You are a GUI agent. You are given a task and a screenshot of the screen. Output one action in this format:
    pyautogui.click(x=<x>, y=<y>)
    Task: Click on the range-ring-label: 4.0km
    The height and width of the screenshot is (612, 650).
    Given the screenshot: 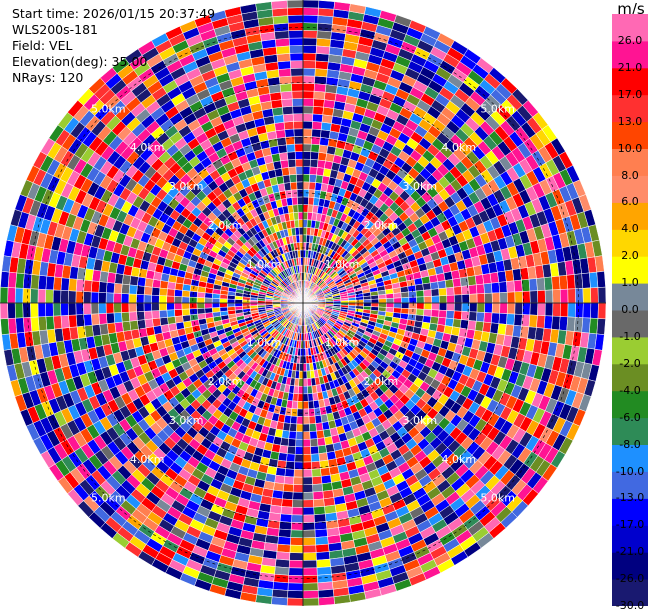 What is the action you would take?
    pyautogui.click(x=147, y=459)
    